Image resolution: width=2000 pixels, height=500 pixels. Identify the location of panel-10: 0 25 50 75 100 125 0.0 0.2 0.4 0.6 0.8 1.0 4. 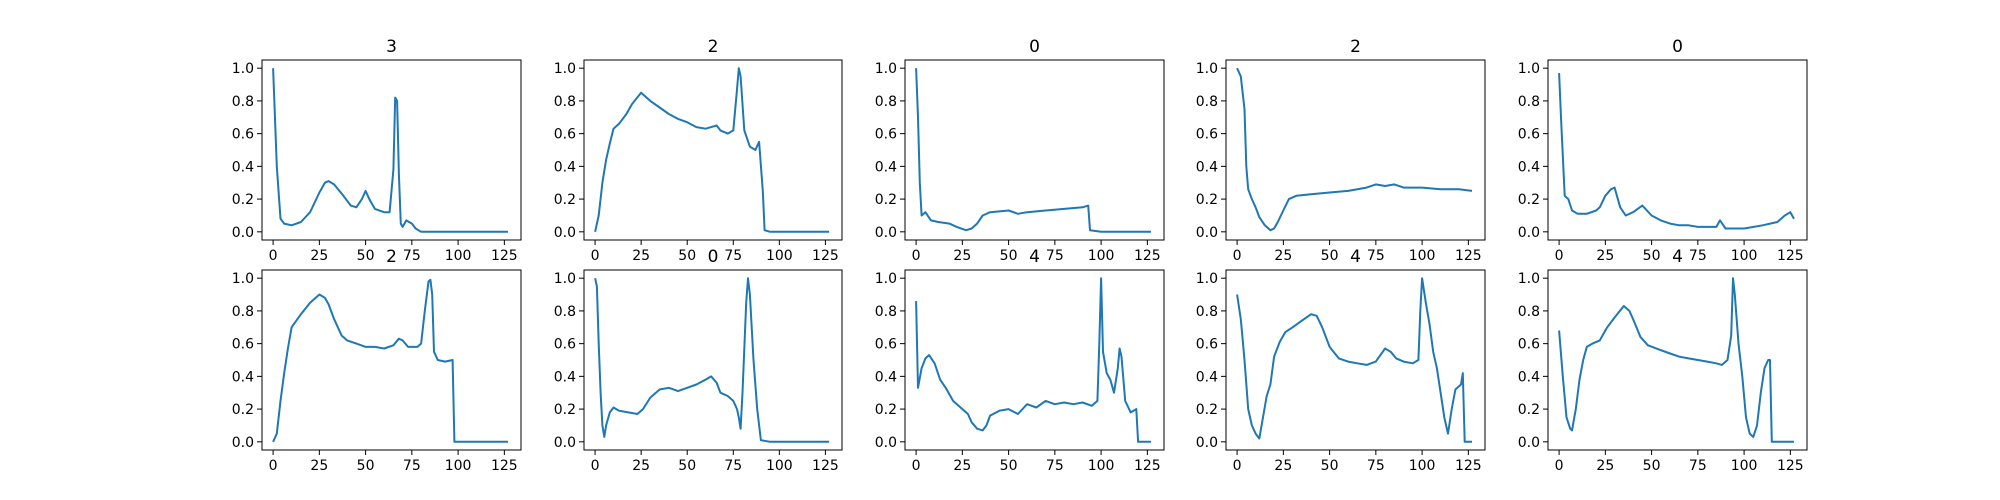
(1663, 360).